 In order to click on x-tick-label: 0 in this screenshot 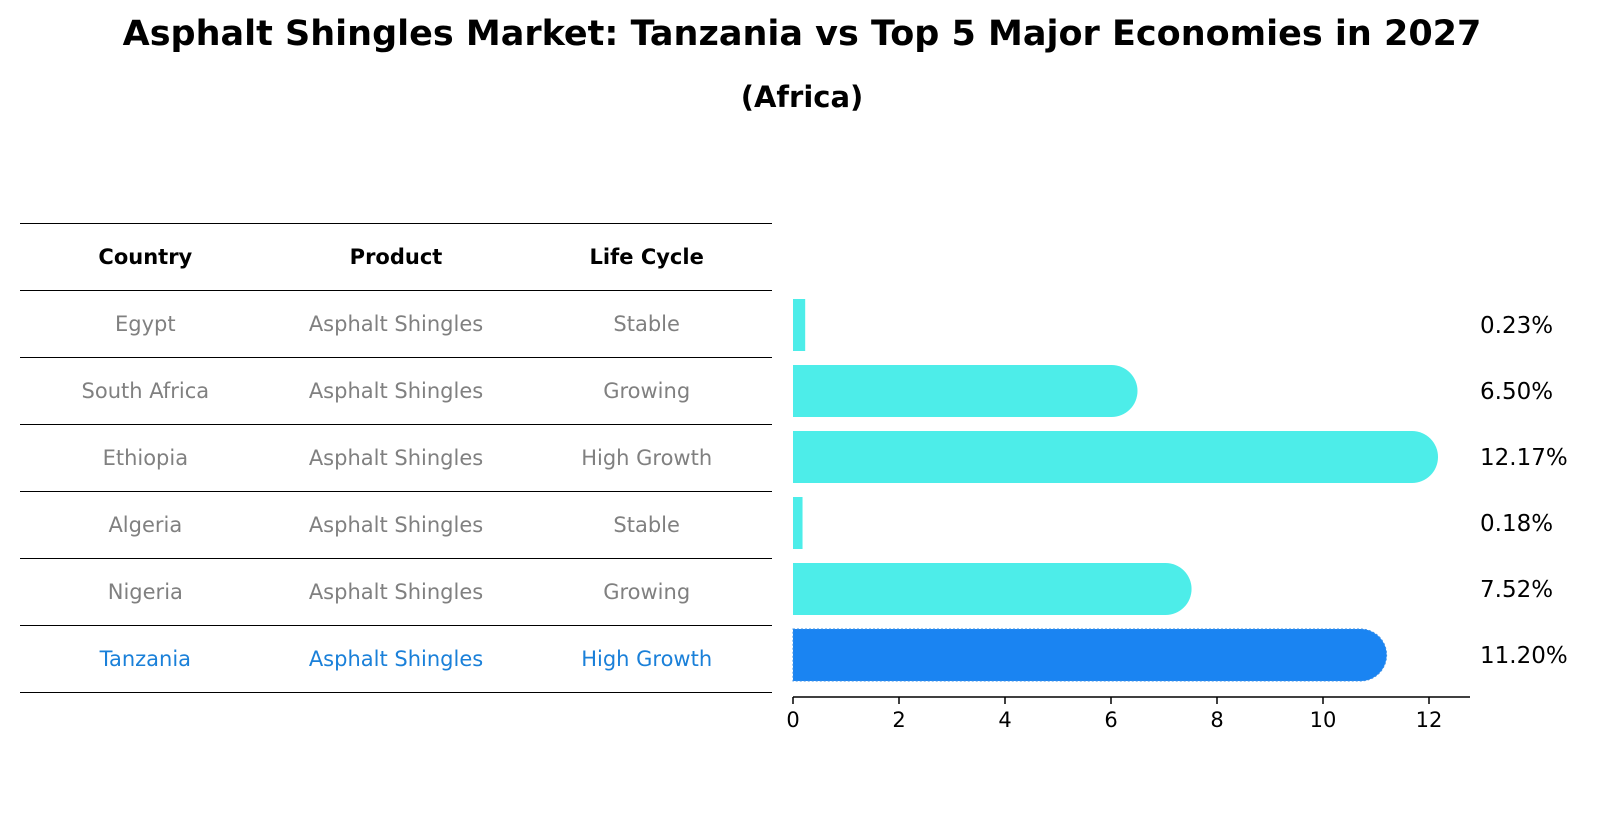, I will do `click(792, 720)`.